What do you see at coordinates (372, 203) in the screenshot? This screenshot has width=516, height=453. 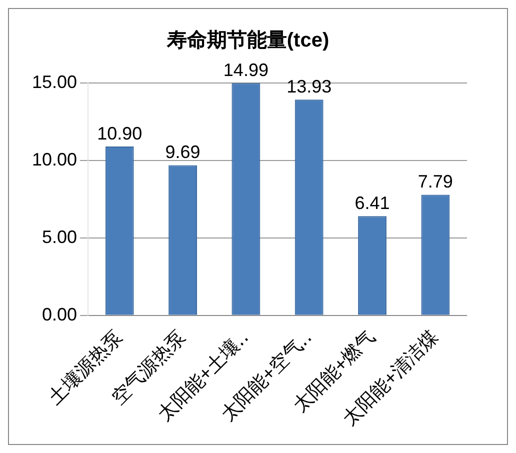 I see `data-label: 6.41` at bounding box center [372, 203].